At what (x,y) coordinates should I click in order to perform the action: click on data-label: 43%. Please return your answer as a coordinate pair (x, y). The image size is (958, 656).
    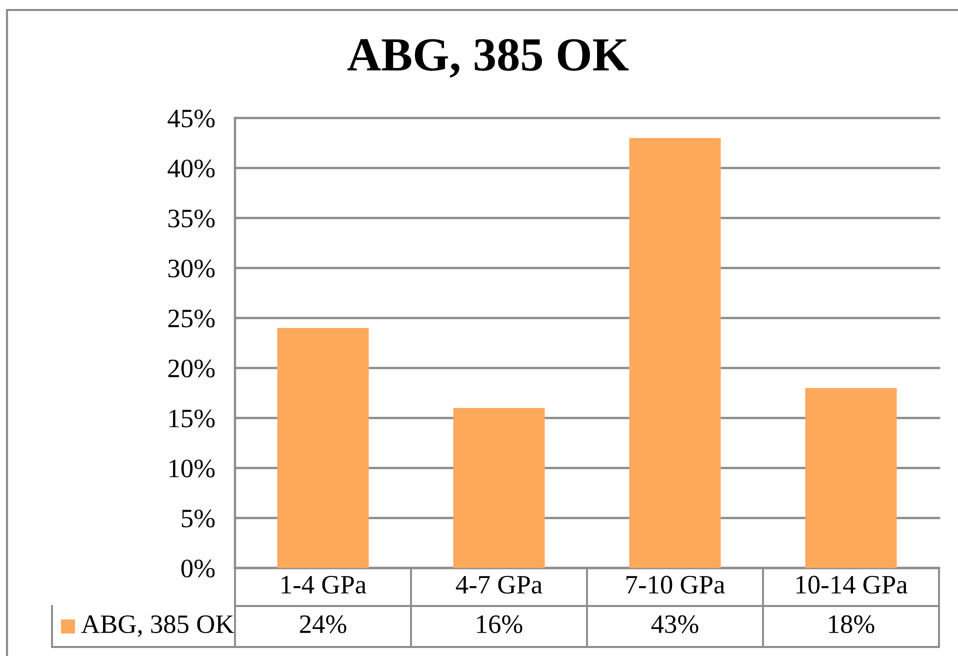
    Looking at the image, I should click on (674, 624).